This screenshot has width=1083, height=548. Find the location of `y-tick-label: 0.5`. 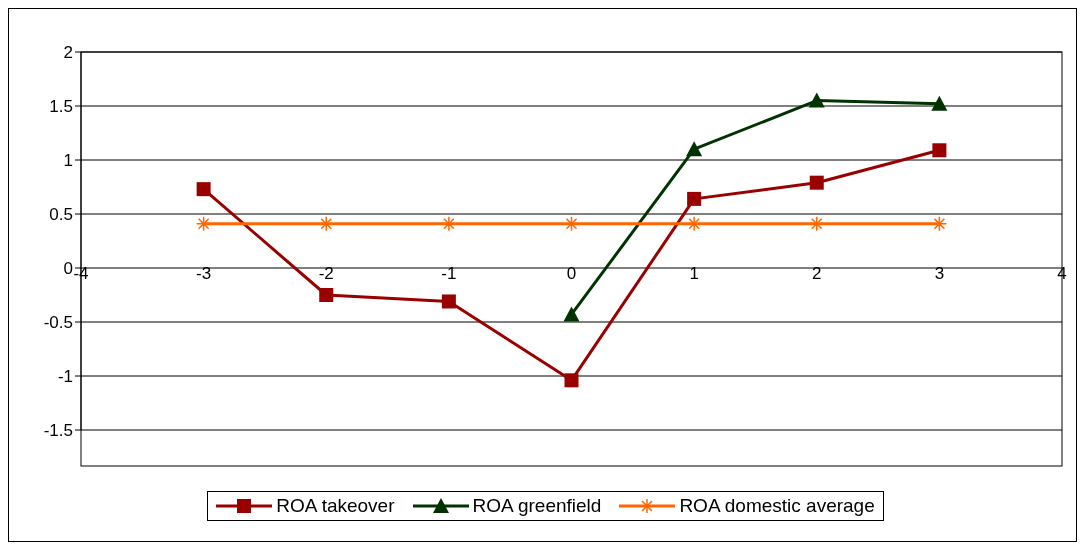

y-tick-label: 0.5 is located at coordinates (61, 215).